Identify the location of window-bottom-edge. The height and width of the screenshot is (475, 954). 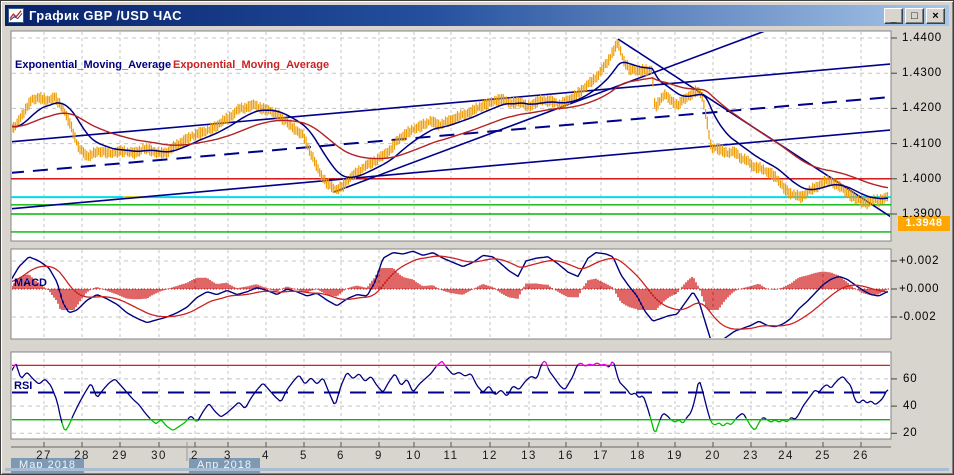
(477, 469).